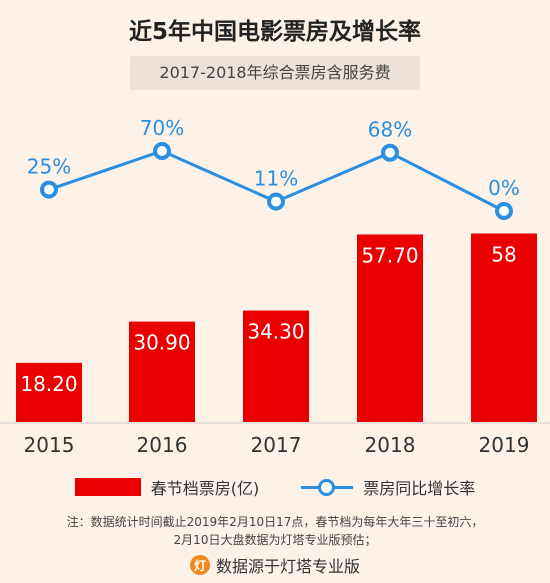 The height and width of the screenshot is (583, 550). Describe the element at coordinates (276, 179) in the screenshot. I see `growth-label-2017: 11%` at that location.